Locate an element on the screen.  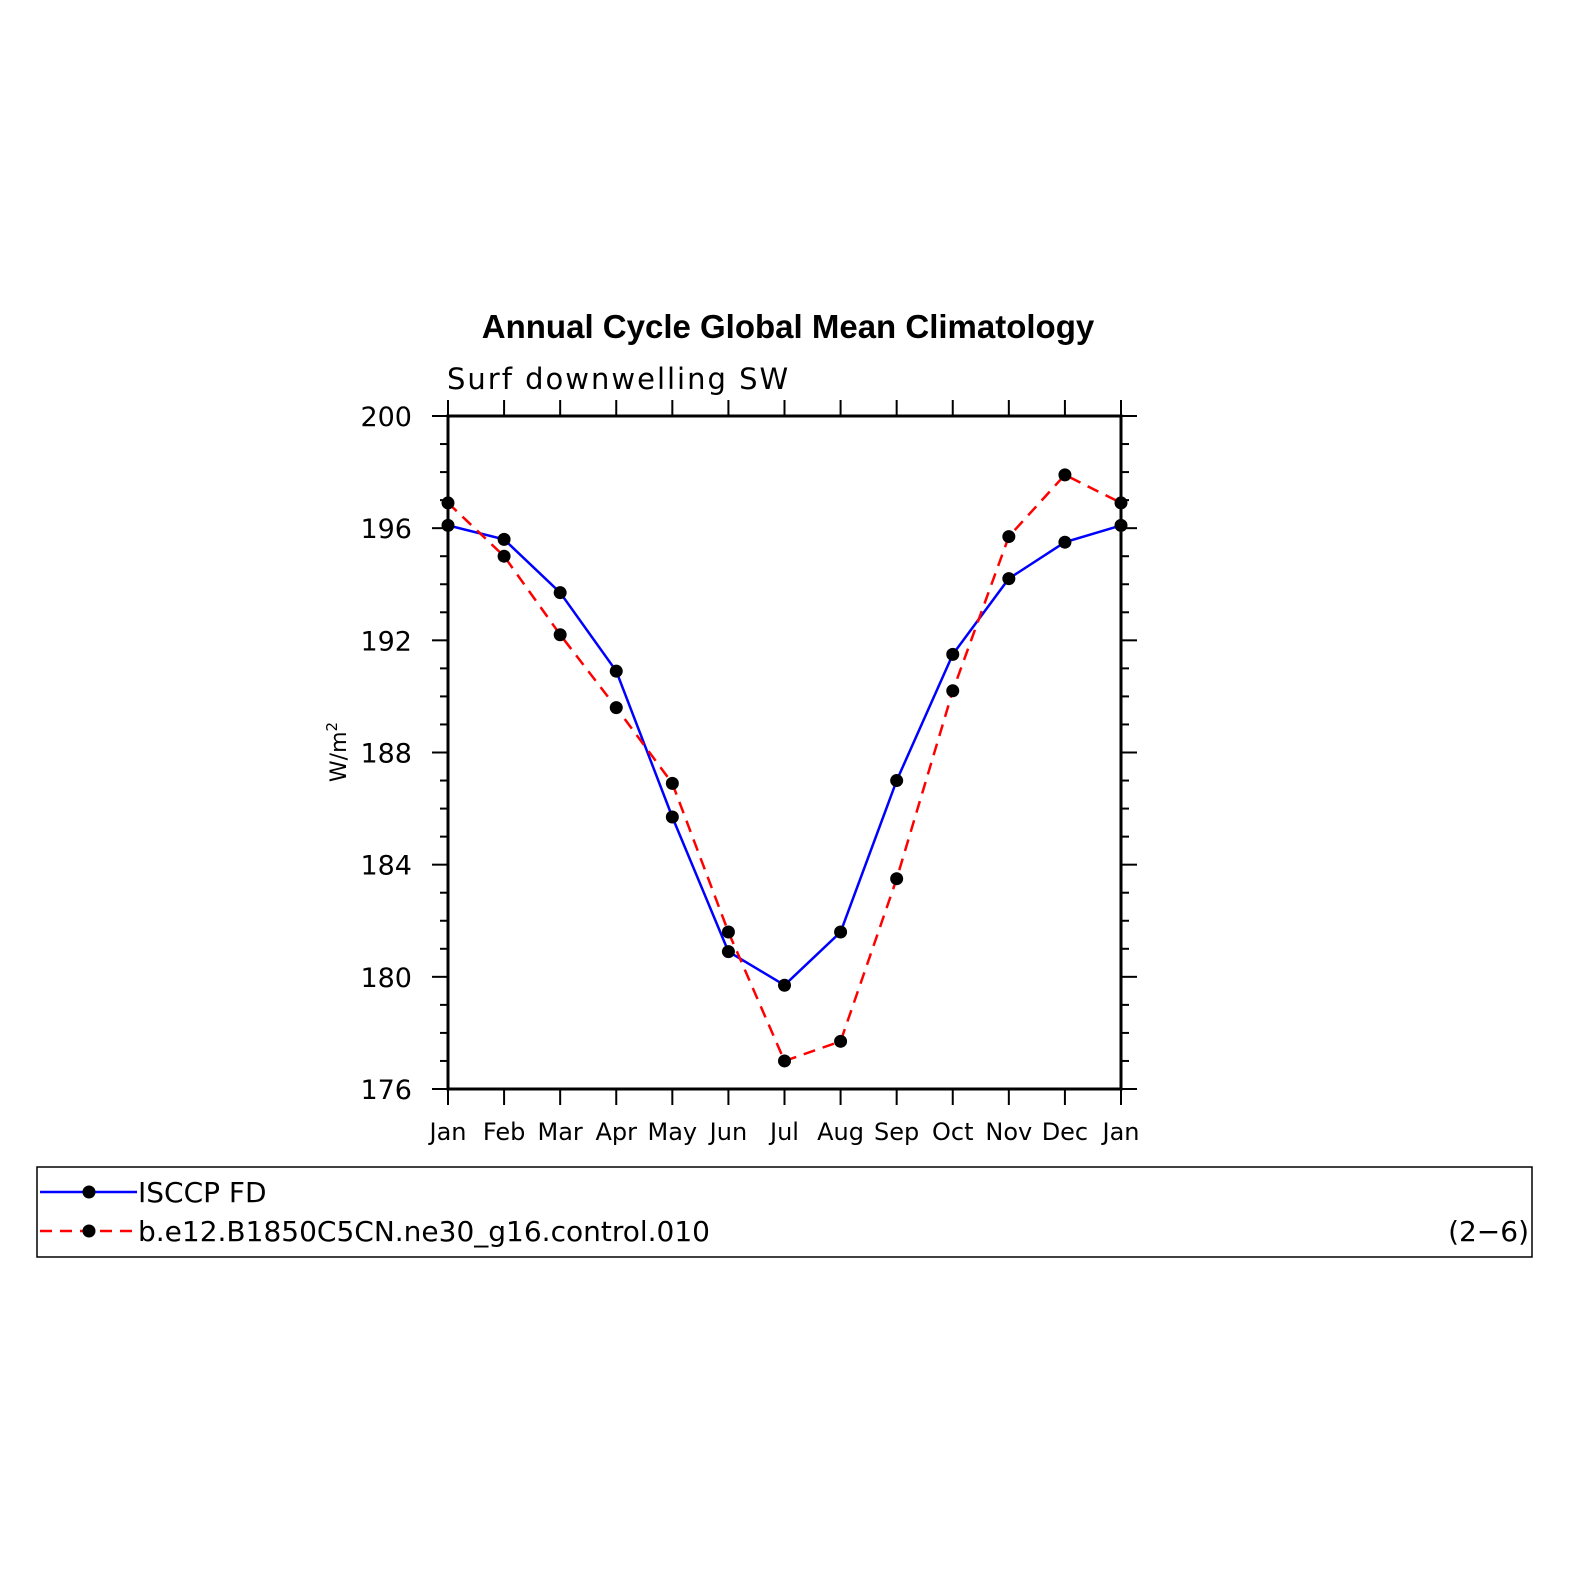
series-line is located at coordinates (784, 755).